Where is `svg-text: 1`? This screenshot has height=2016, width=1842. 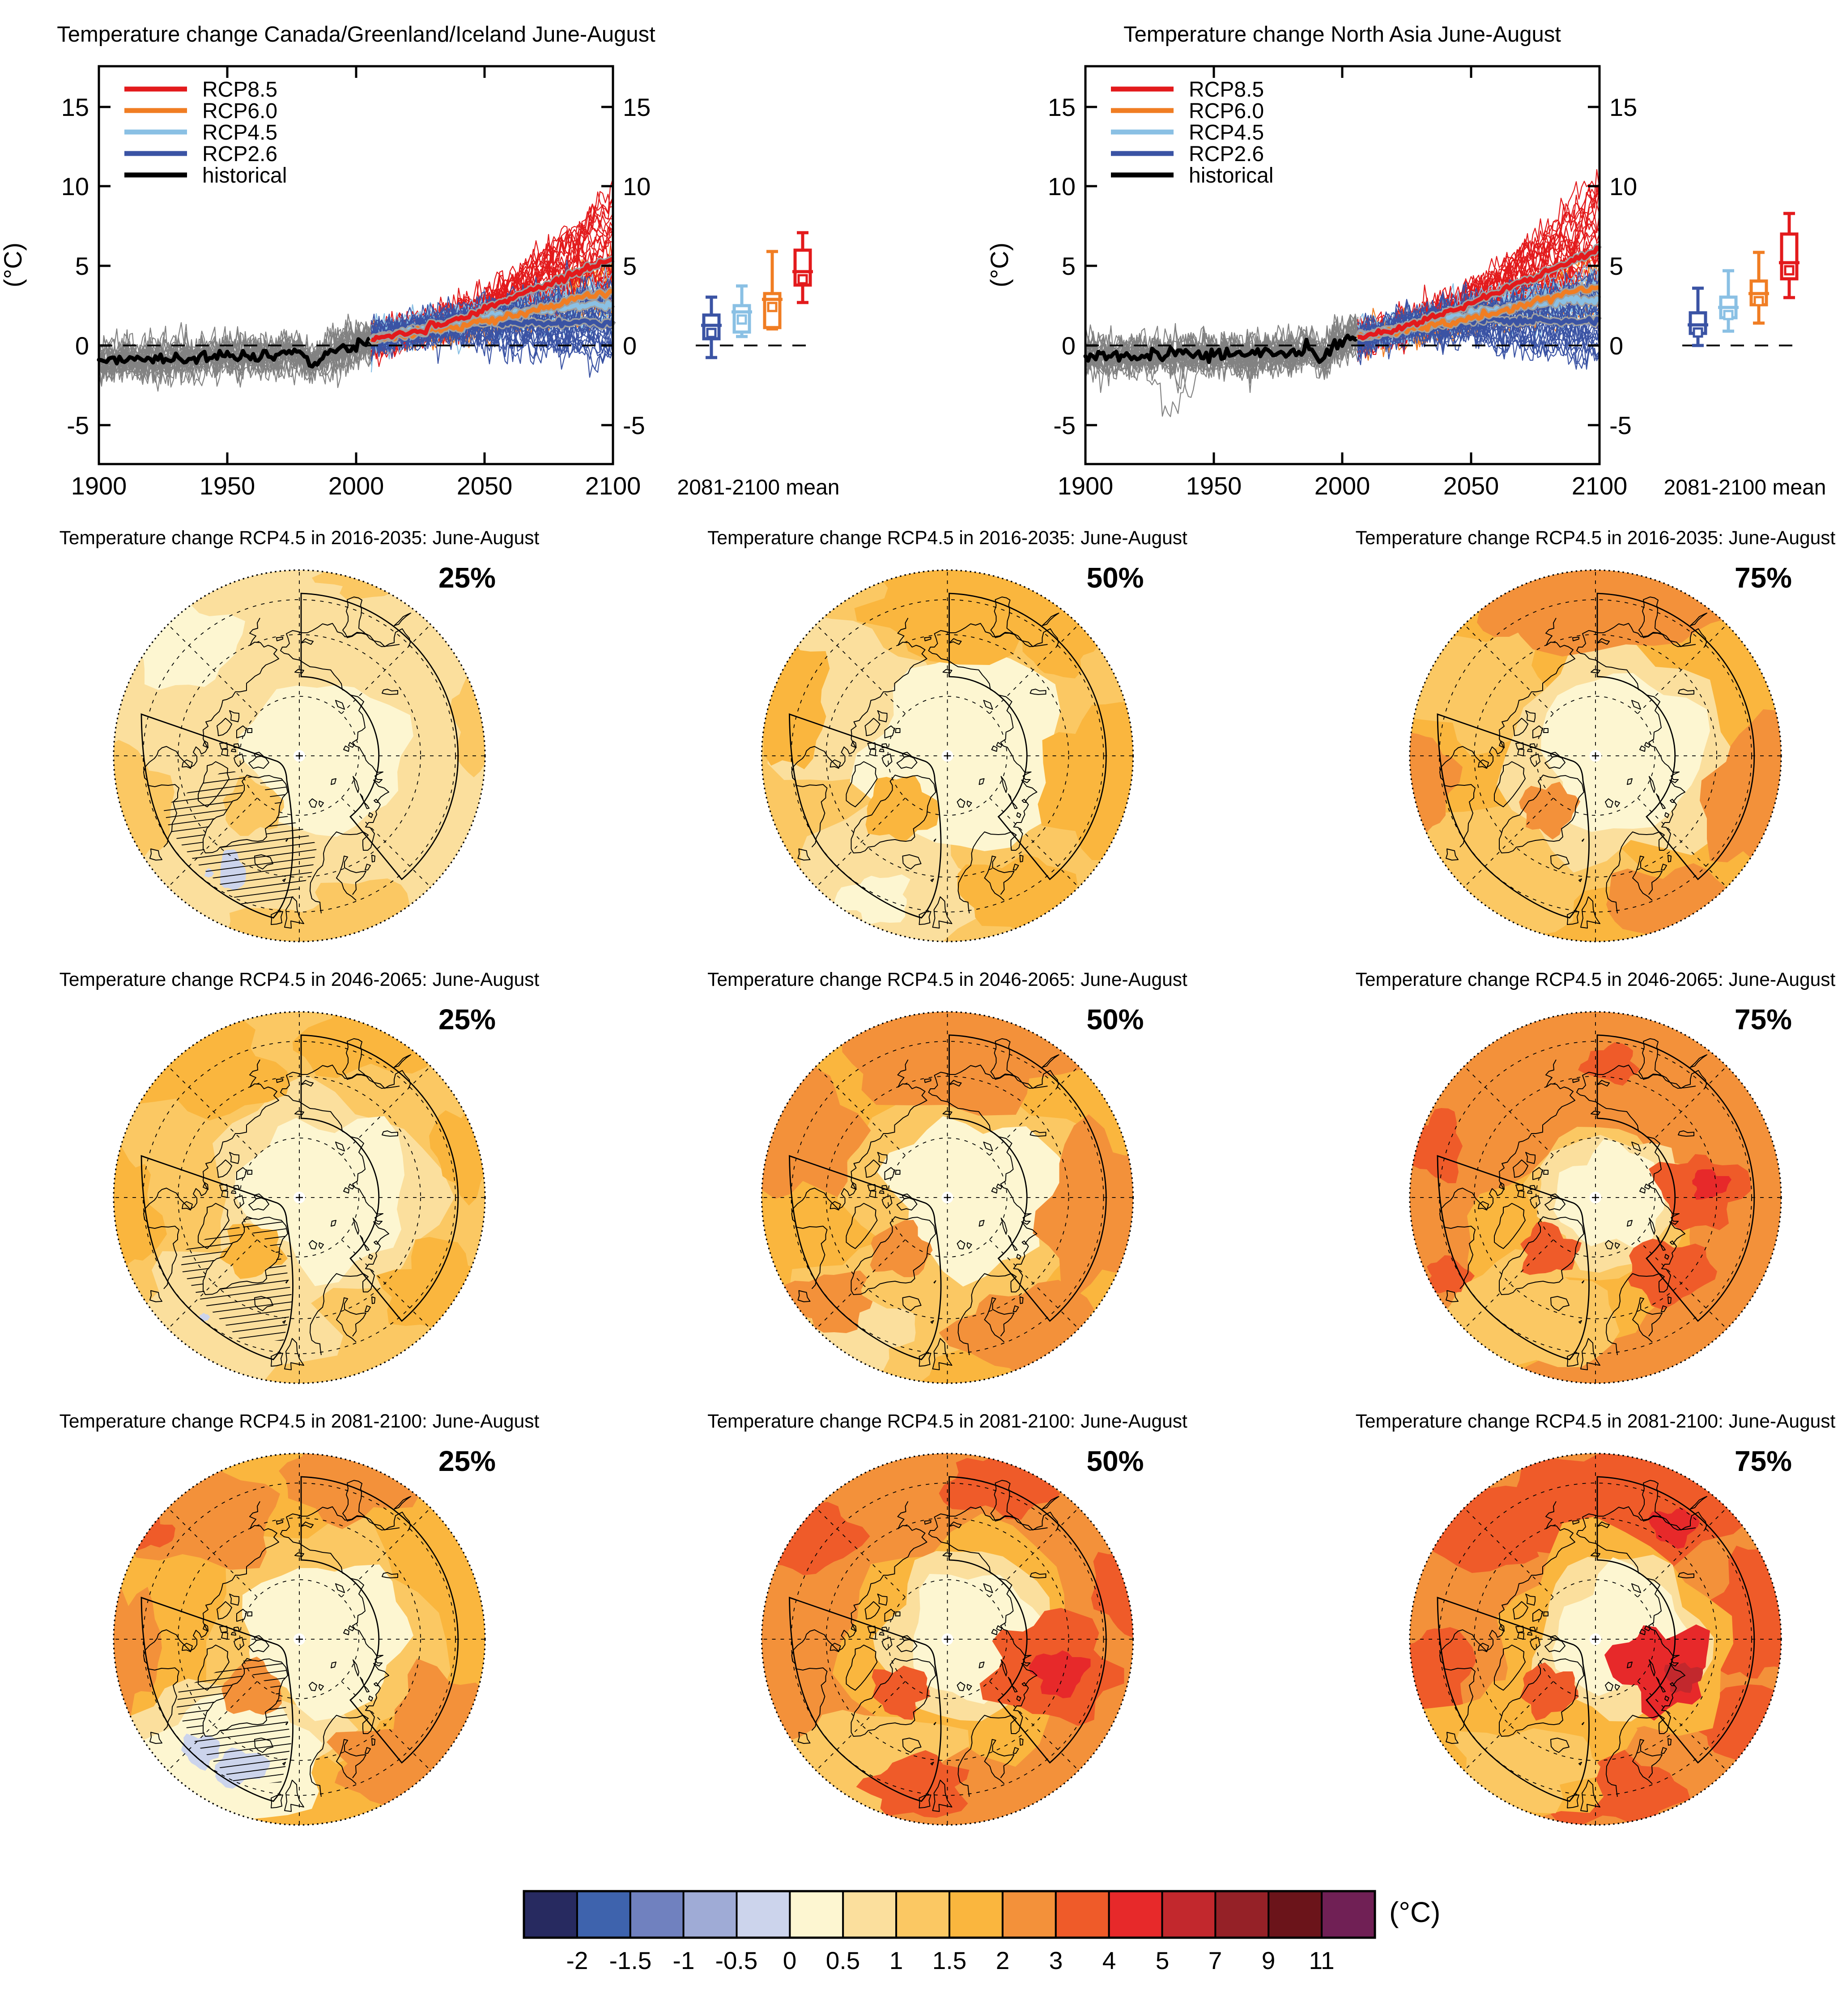 svg-text: 1 is located at coordinates (896, 1960).